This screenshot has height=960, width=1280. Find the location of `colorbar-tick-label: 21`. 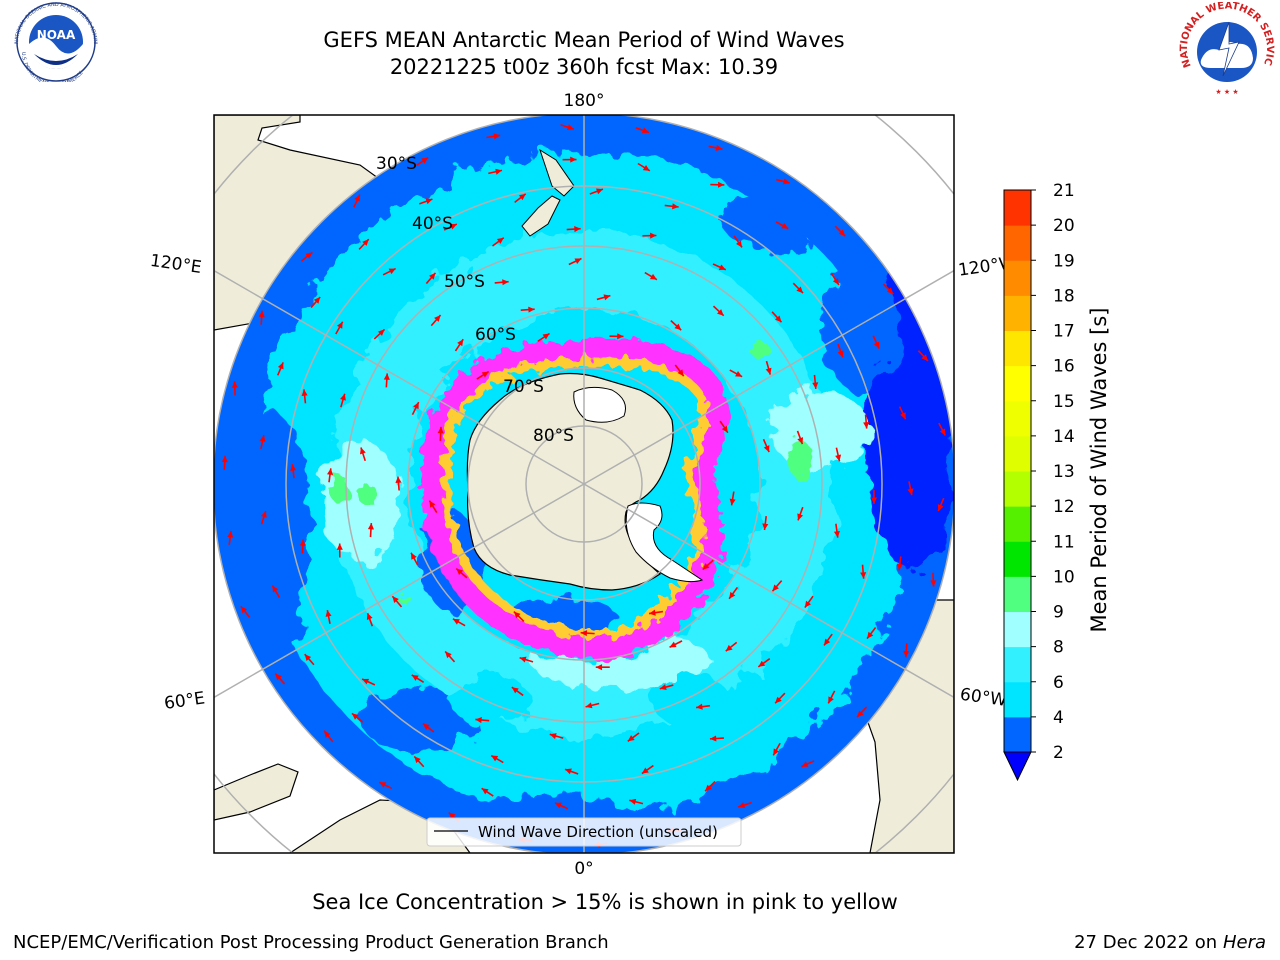

colorbar-tick-label: 21 is located at coordinates (1064, 191).